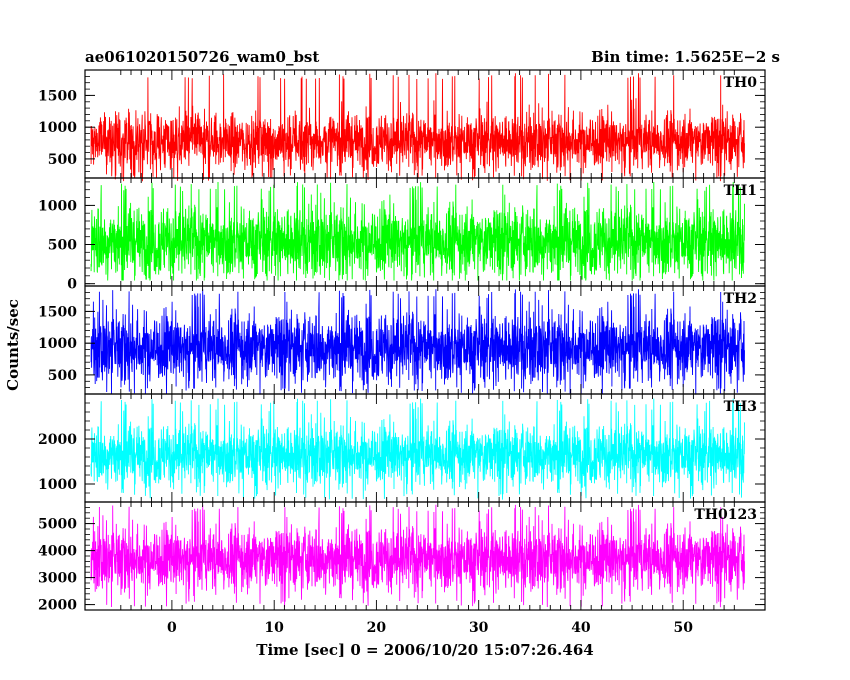 The height and width of the screenshot is (680, 850). Describe the element at coordinates (417, 449) in the screenshot. I see `series-th3-line` at that location.